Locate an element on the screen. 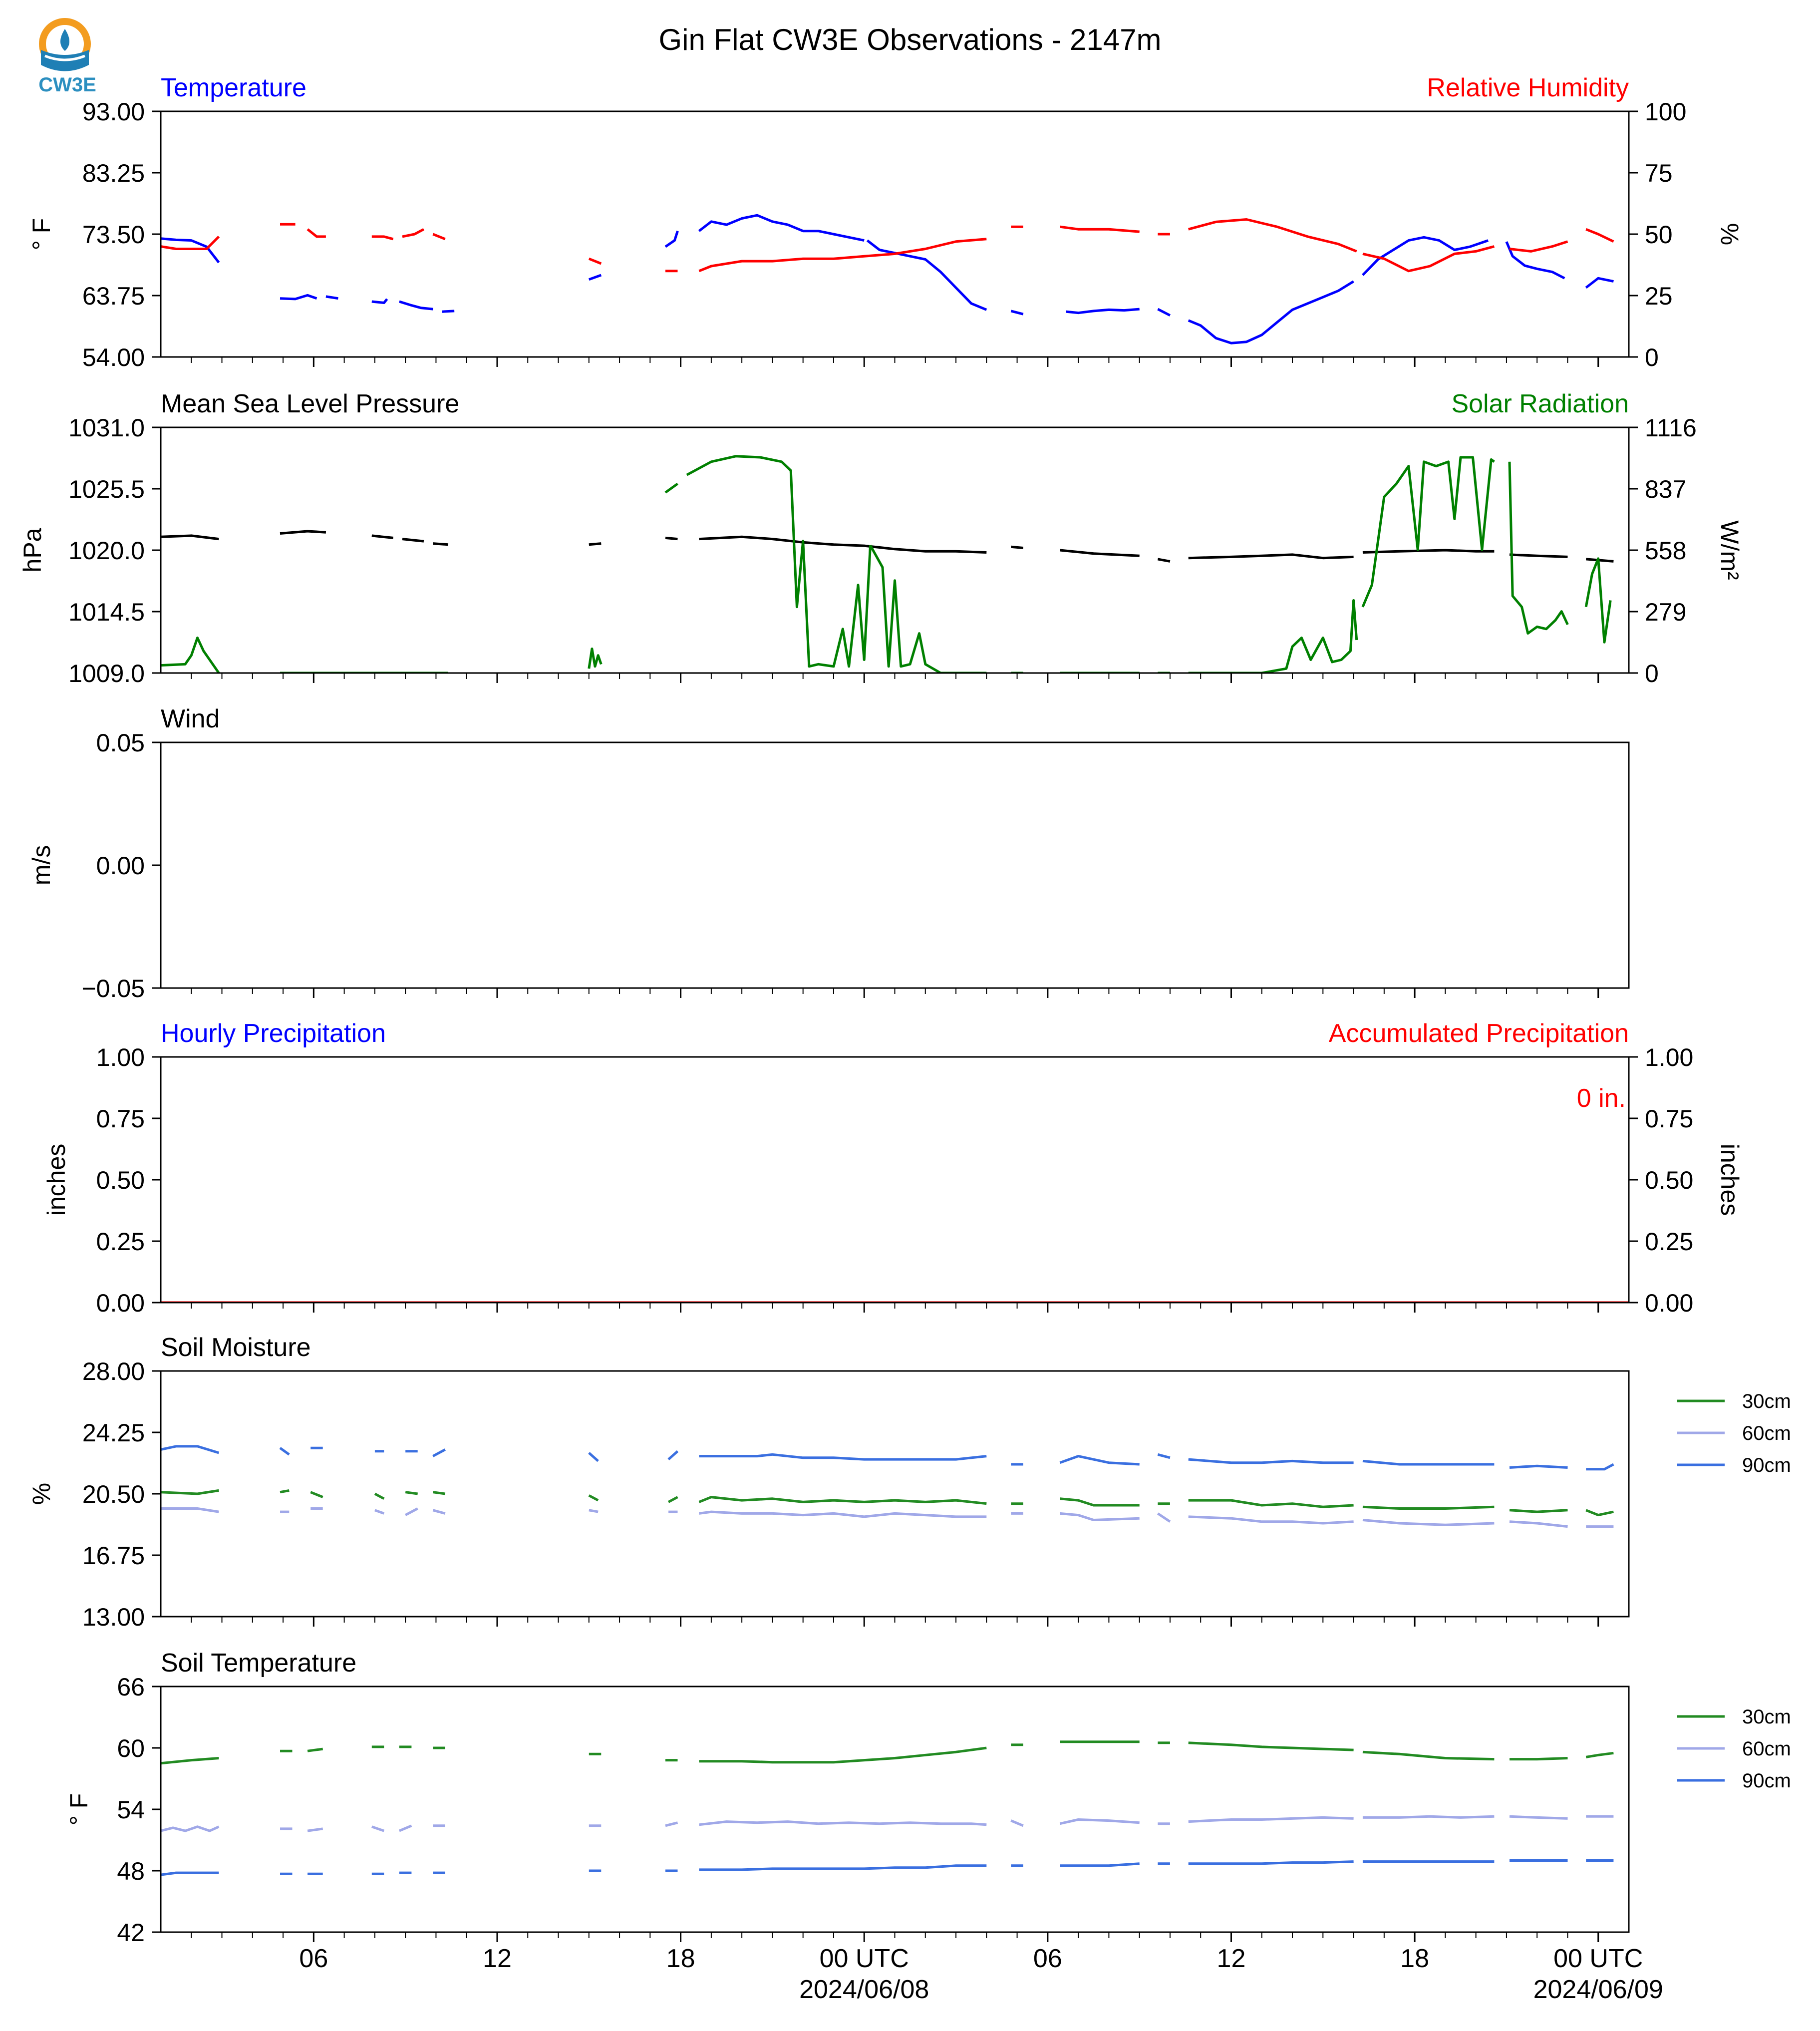  series-line-s27 is located at coordinates (1100, 229).